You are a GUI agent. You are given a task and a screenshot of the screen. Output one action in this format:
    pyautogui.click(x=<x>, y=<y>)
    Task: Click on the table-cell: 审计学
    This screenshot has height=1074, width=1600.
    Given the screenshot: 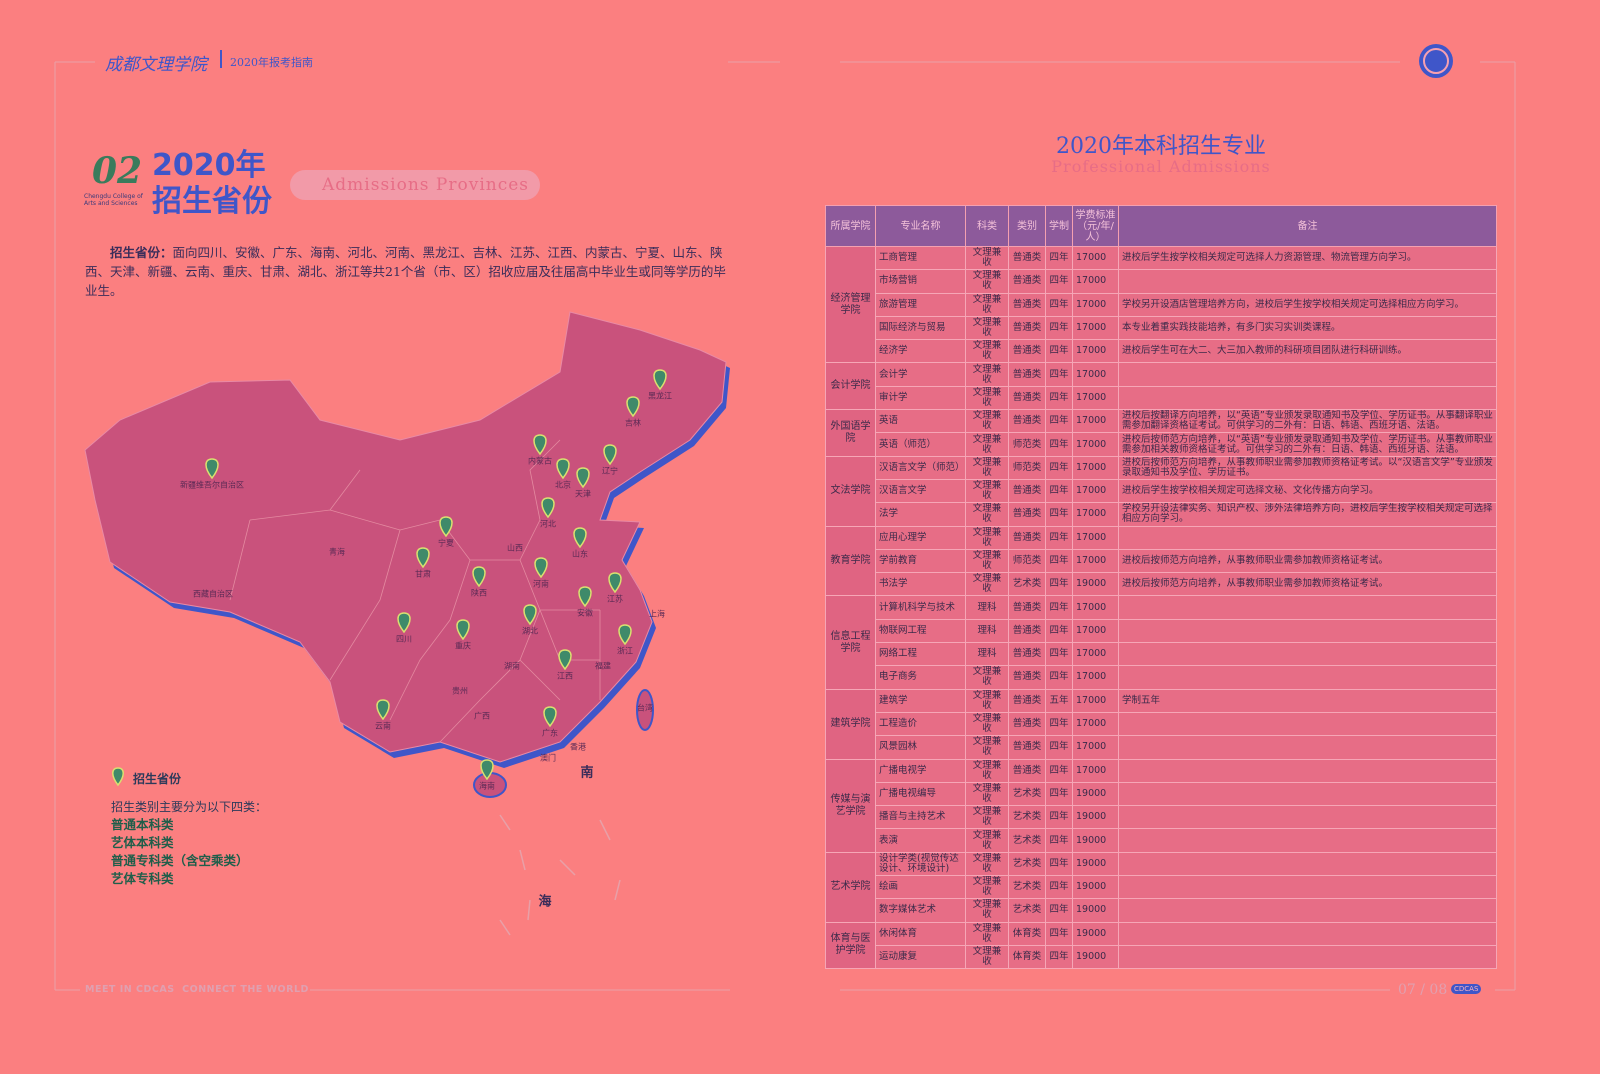 What is the action you would take?
    pyautogui.click(x=920, y=398)
    